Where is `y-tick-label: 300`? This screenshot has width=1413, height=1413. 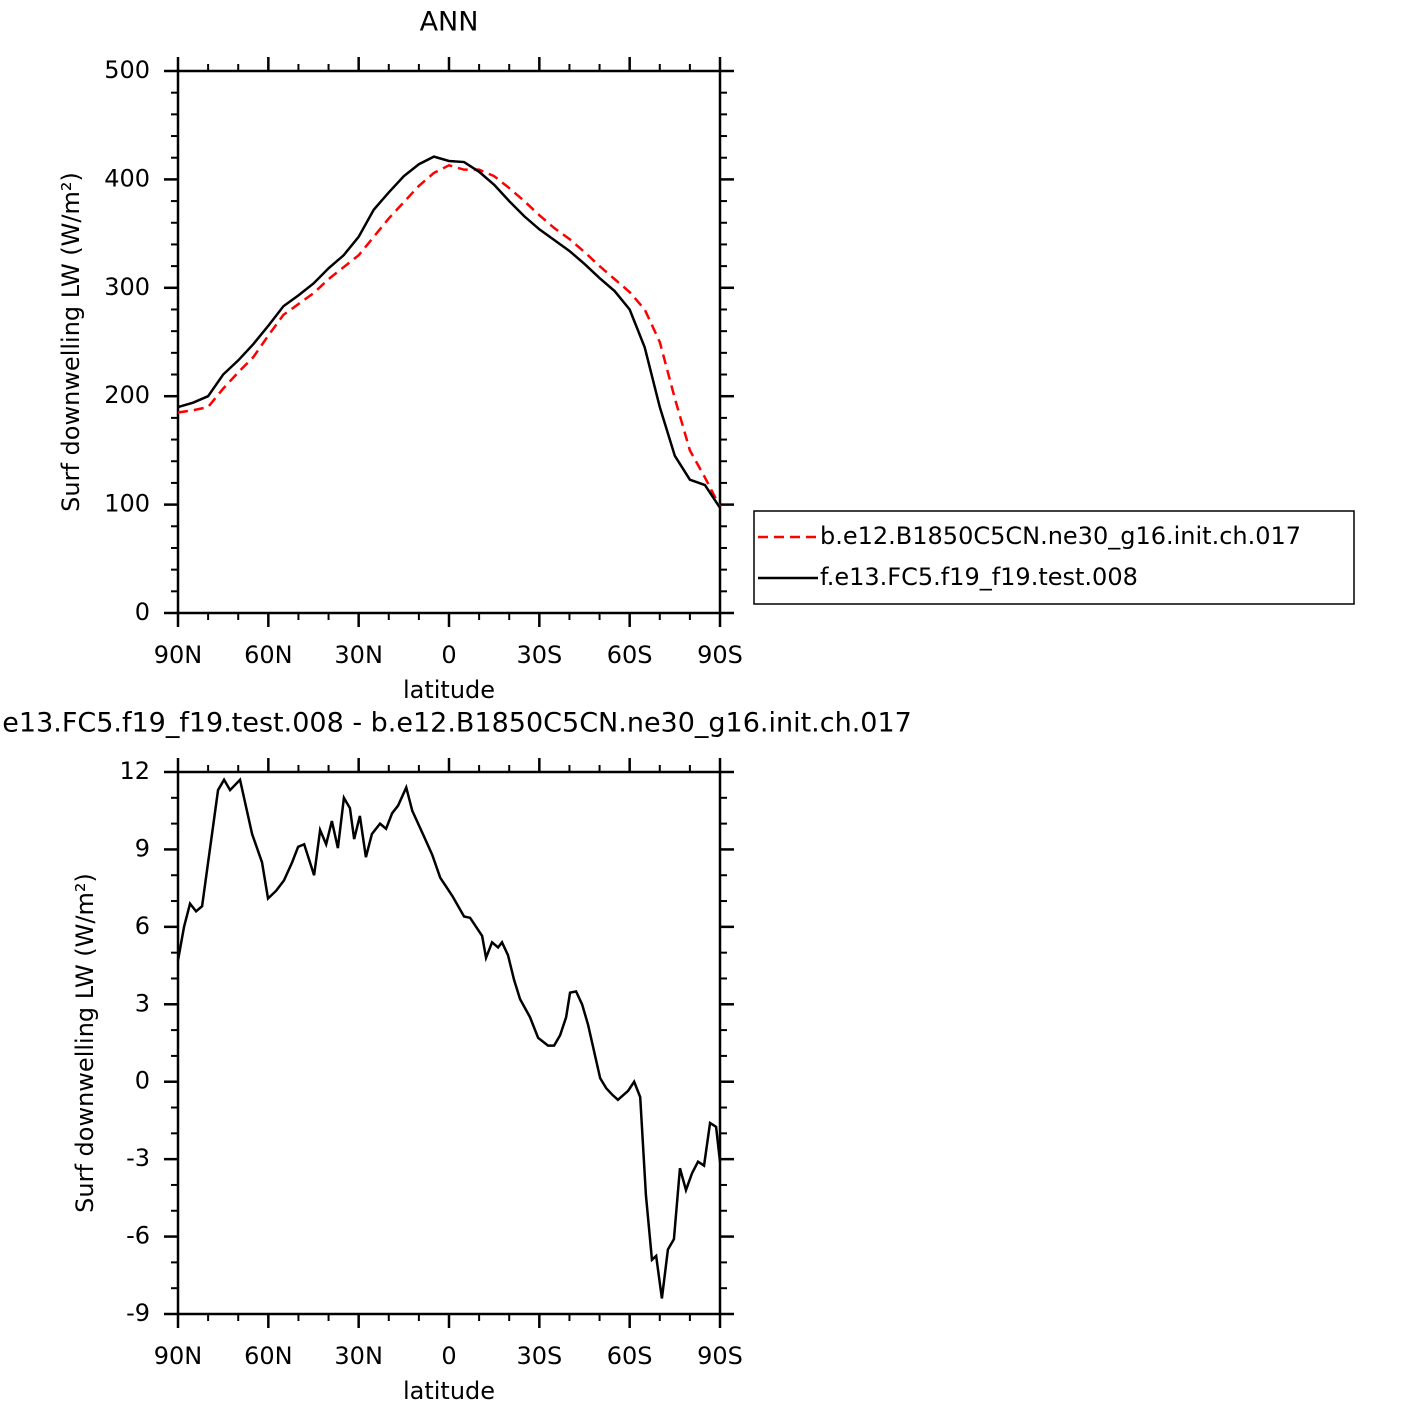 y-tick-label: 300 is located at coordinates (127, 287).